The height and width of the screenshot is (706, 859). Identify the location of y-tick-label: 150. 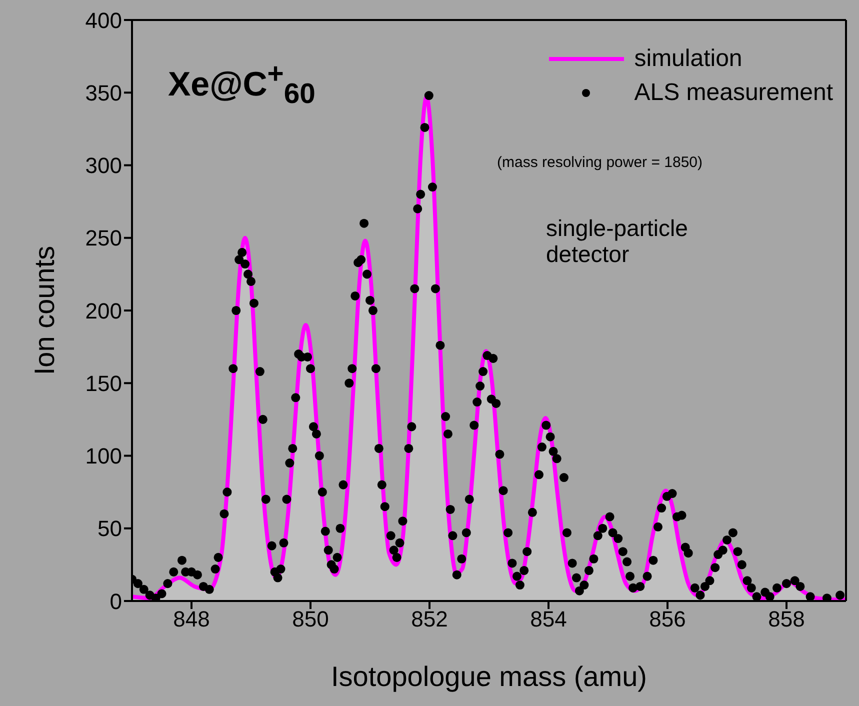
(103, 383).